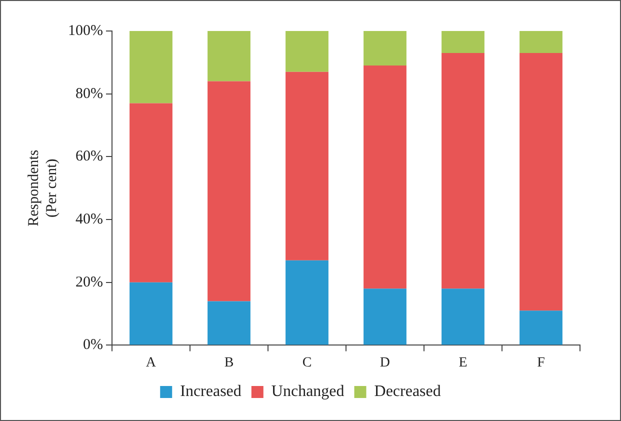 The image size is (621, 421). I want to click on x-tick-label: E, so click(463, 362).